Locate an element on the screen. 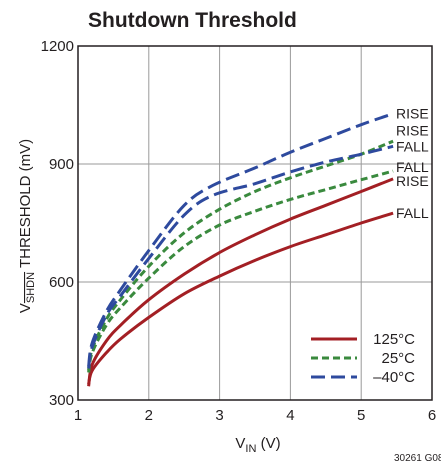  y-tick-label: 300 is located at coordinates (61, 400).